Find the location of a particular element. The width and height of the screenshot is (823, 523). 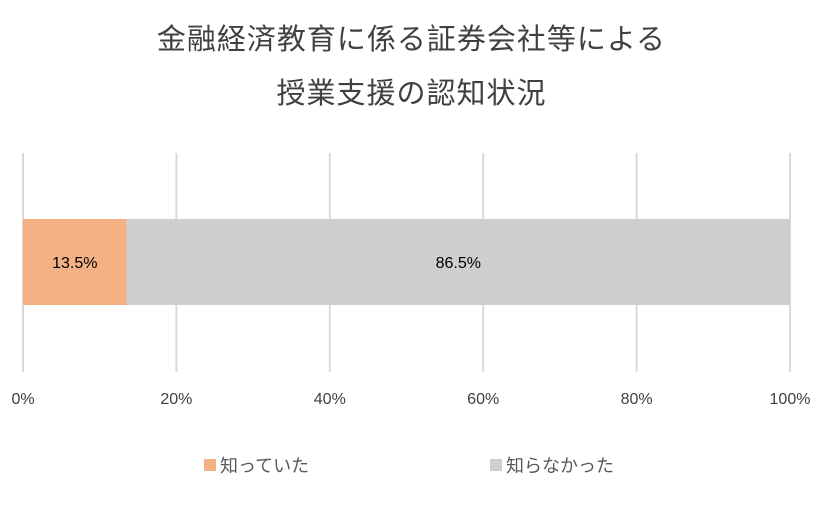

legend-item-unknown: 知らなかった is located at coordinates (552, 465).